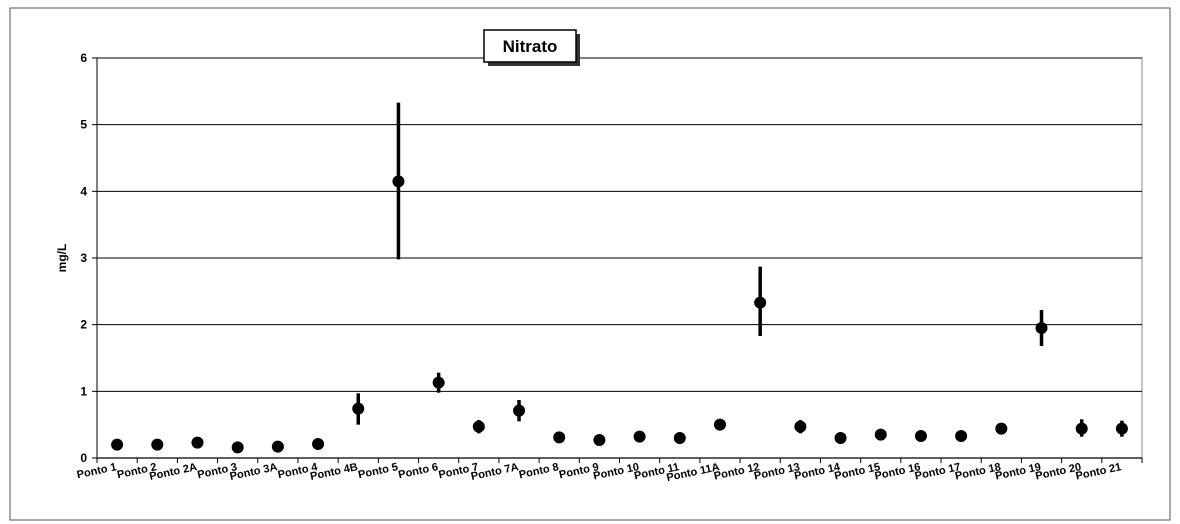 This screenshot has width=1180, height=524. I want to click on y-axis: 0 1 2 3 4 5 6, so click(89, 258).